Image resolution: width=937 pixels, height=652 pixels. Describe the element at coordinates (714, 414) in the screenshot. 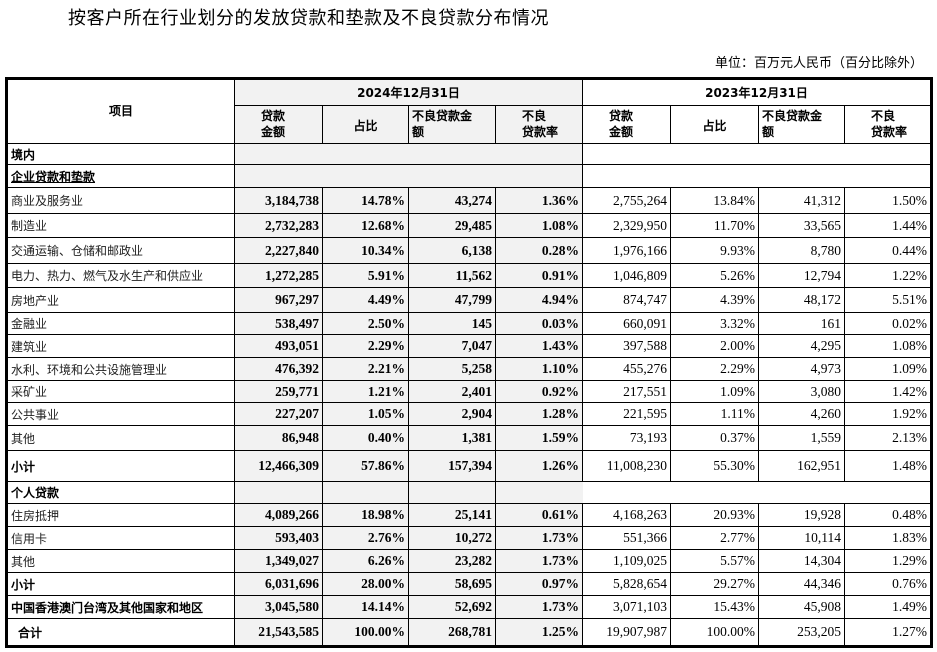

I see `cell-2023-share: 1.11%` at that location.